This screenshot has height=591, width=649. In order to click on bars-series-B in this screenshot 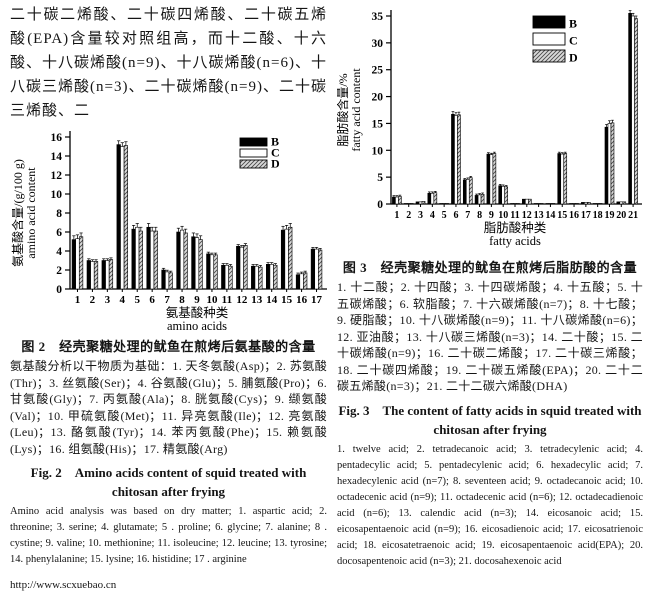, I will do `click(512, 107)`.